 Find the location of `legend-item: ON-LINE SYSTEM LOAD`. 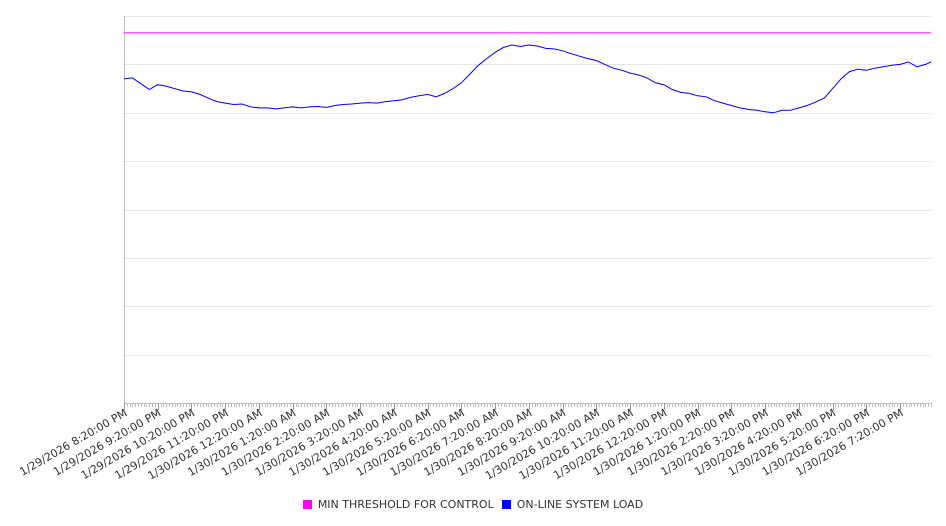

legend-item: ON-LINE SYSTEM LOAD is located at coordinates (572, 504).